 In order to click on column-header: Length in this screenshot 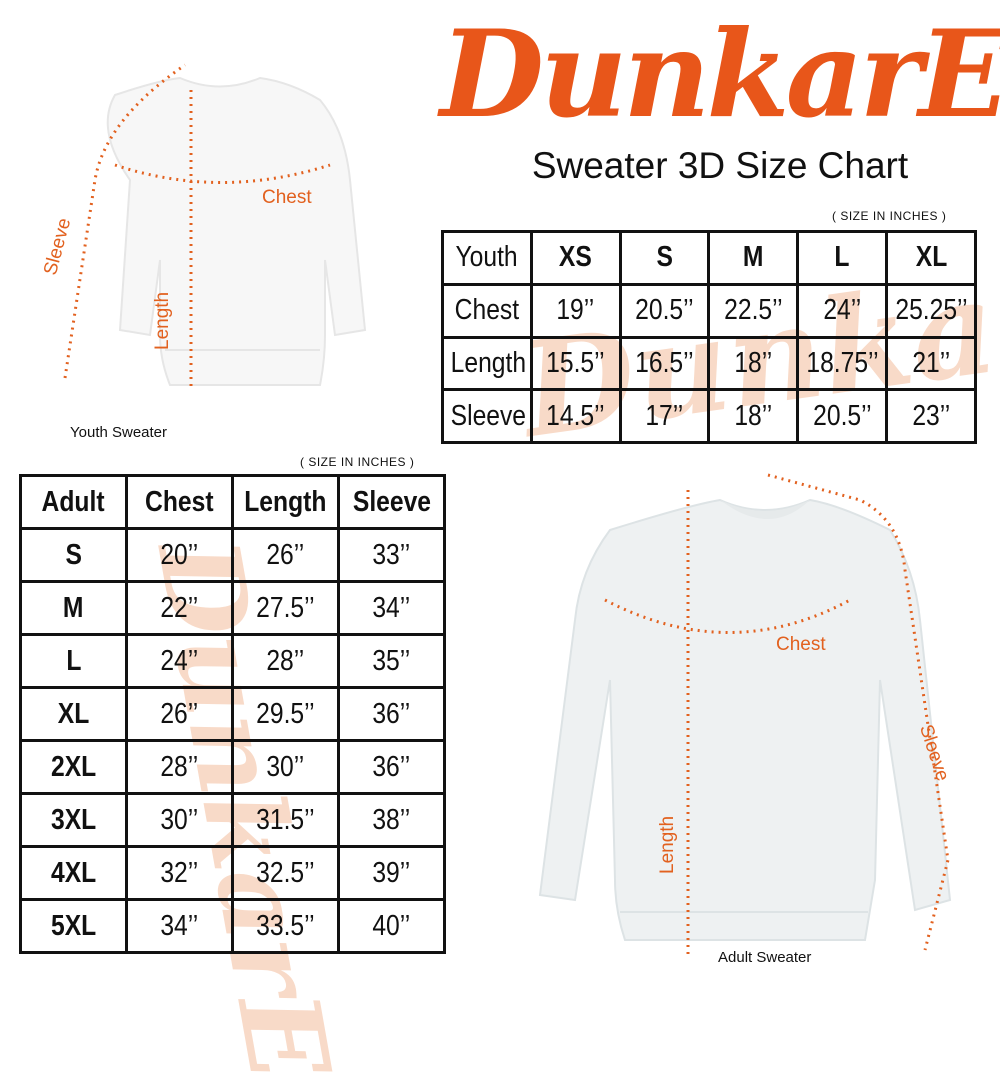, I will do `click(285, 502)`.